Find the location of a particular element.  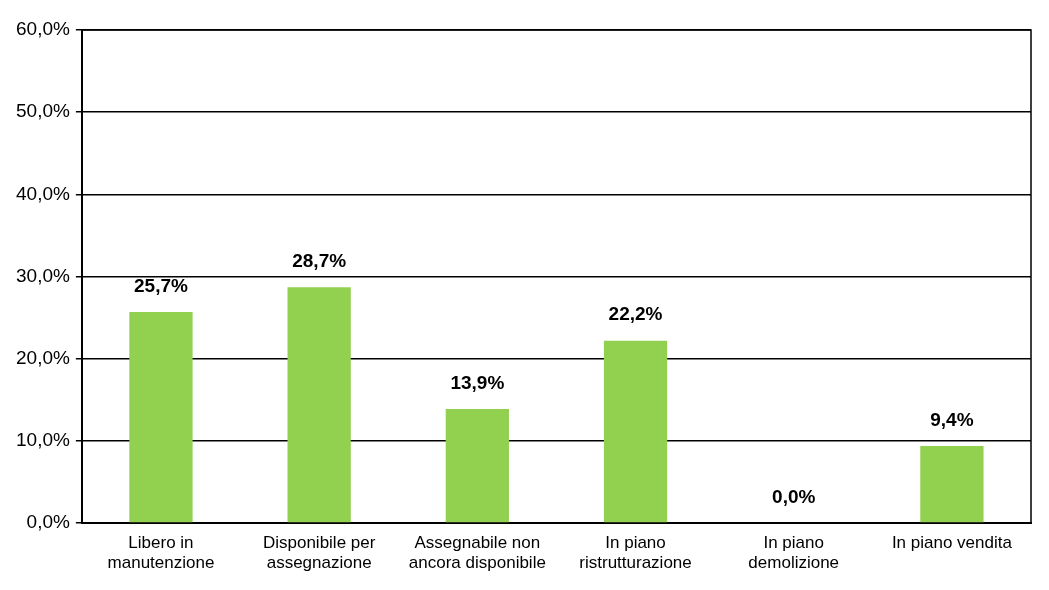

y-tick-label: 50,0% is located at coordinates (43, 111).